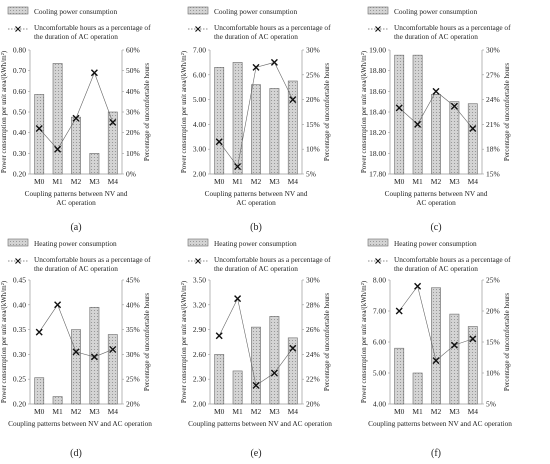 This screenshot has width=550, height=464. What do you see at coordinates (493, 74) in the screenshot?
I see `y2-tick-label: 27%` at bounding box center [493, 74].